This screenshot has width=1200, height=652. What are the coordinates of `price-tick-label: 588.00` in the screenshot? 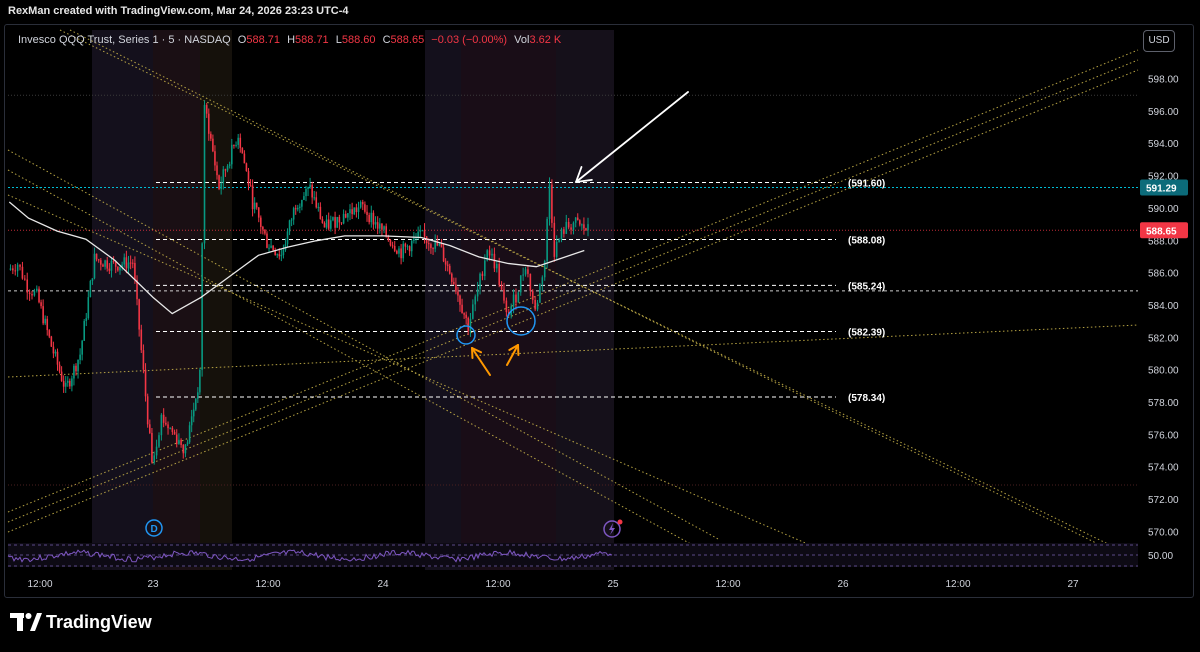 It's located at (1163, 241).